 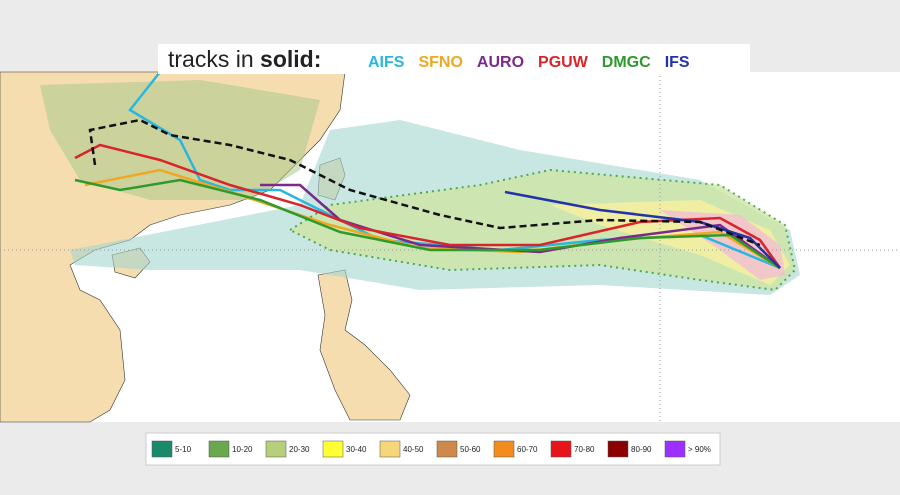 What do you see at coordinates (356, 449) in the screenshot?
I see `legend-label: 30-40` at bounding box center [356, 449].